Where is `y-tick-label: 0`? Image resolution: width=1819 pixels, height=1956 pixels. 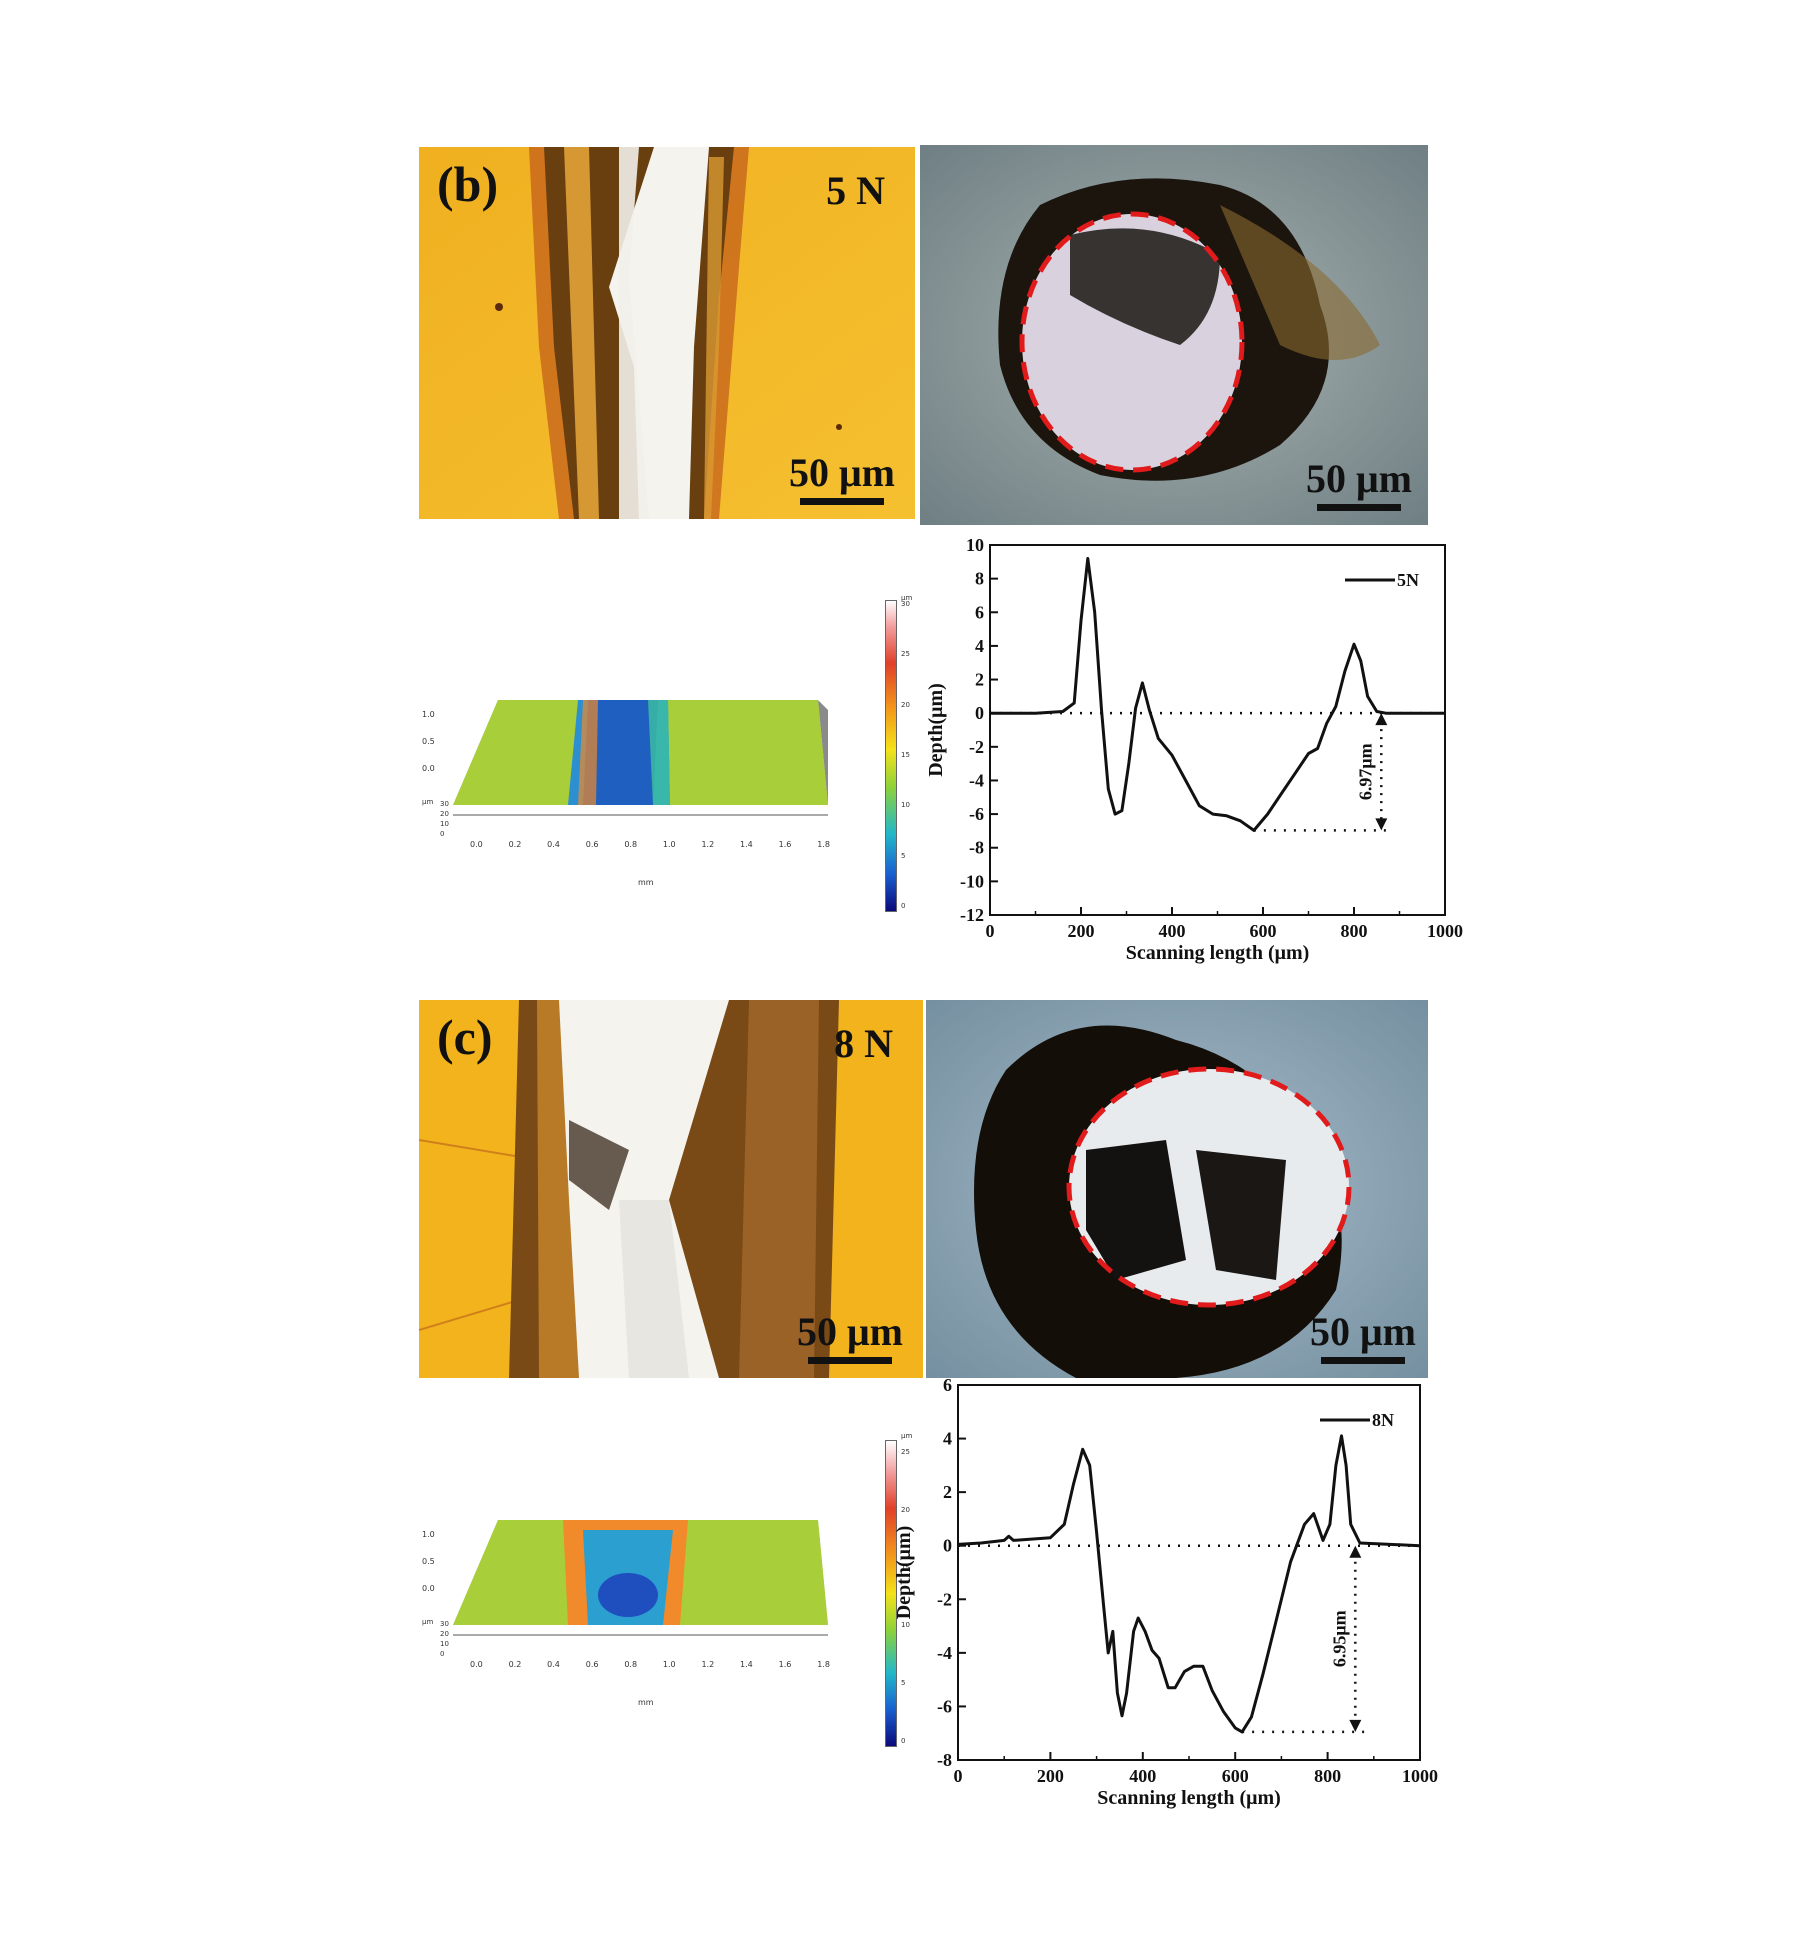
y-tick-label: 0 is located at coordinates (947, 1546).